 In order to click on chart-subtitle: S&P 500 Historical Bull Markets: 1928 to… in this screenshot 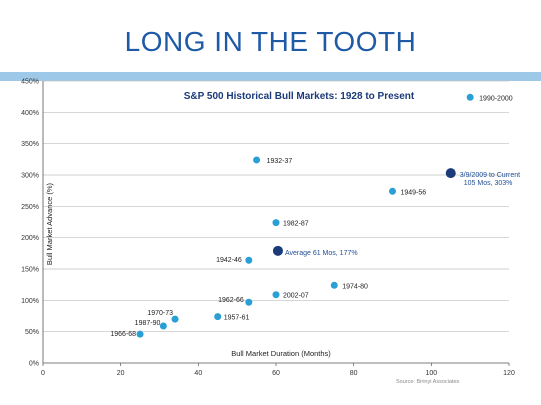, I will do `click(299, 96)`.